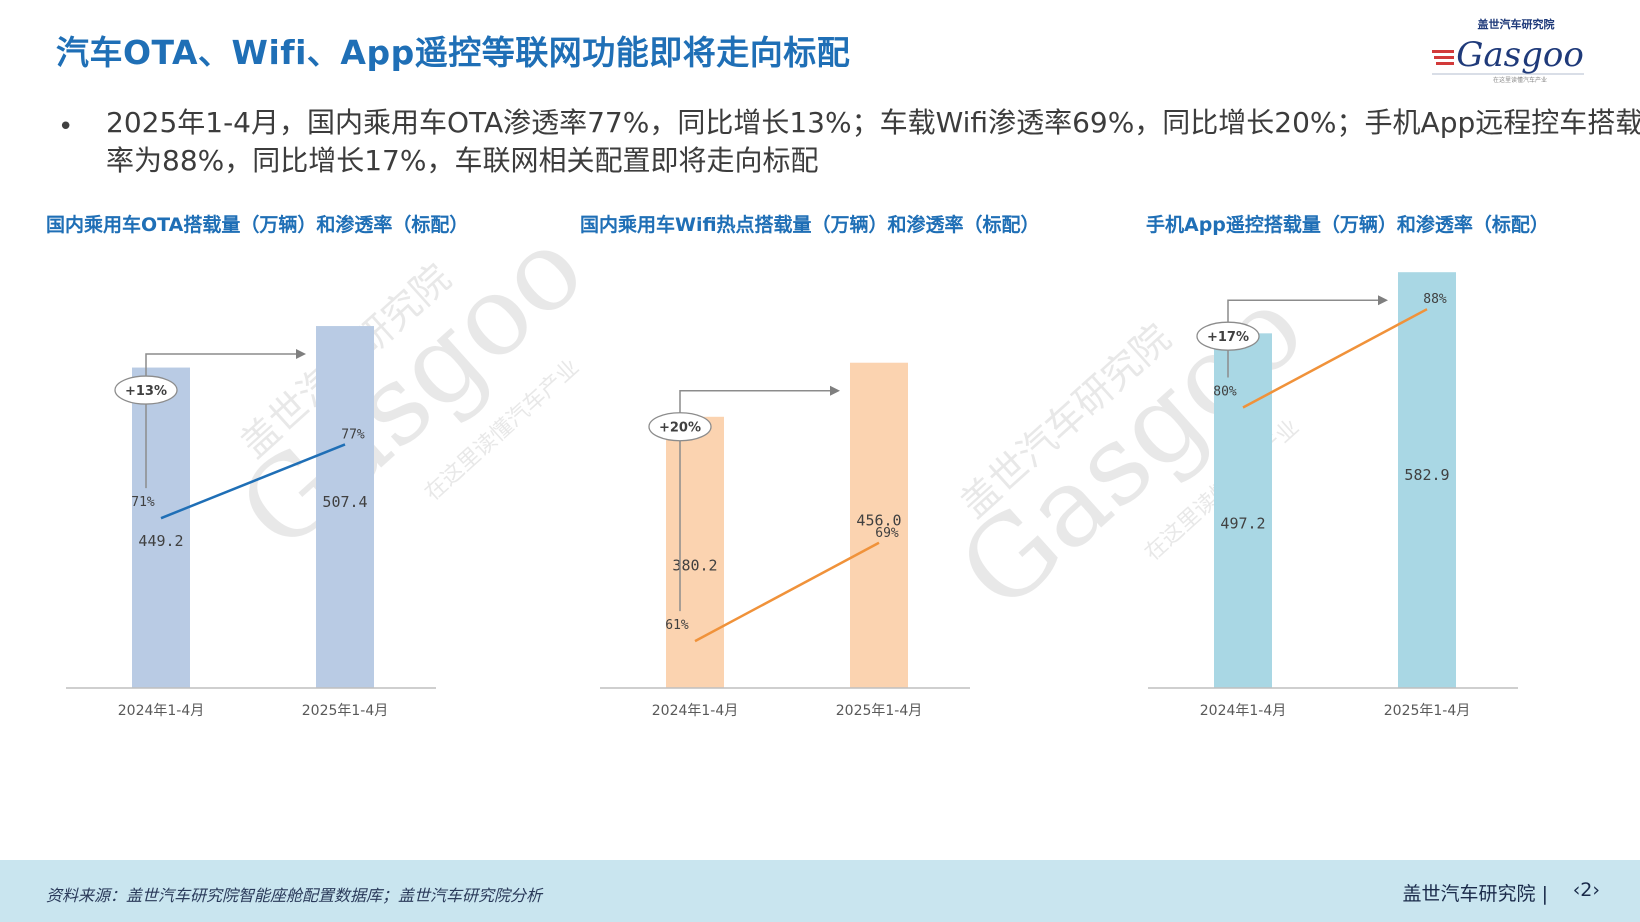  Describe the element at coordinates (1469, 894) in the screenshot. I see `footer-brand-name: 盖世汽车研究院` at that location.